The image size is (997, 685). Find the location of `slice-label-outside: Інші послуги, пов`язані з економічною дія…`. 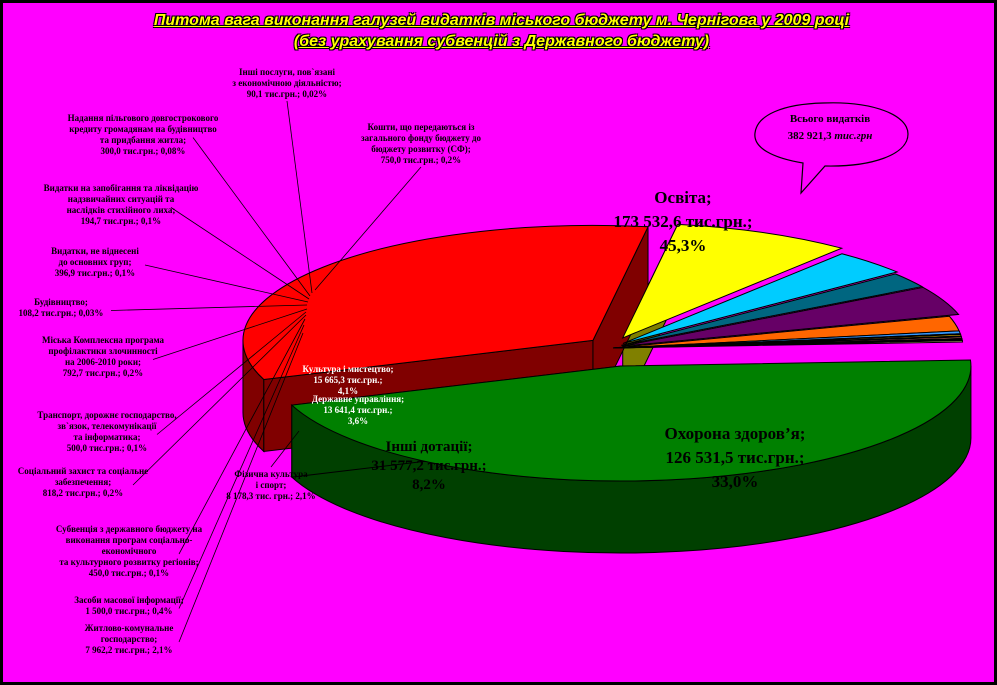

slice-label-outside: Інші послуги, пов`язані з економічною дія… is located at coordinates (286, 83).